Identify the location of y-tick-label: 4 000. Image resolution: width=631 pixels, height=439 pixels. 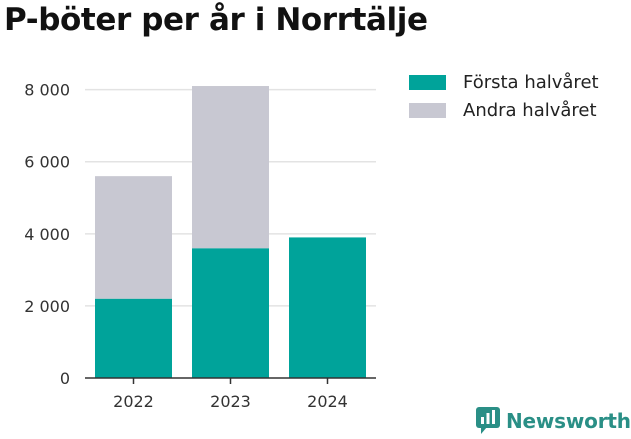
(47, 234).